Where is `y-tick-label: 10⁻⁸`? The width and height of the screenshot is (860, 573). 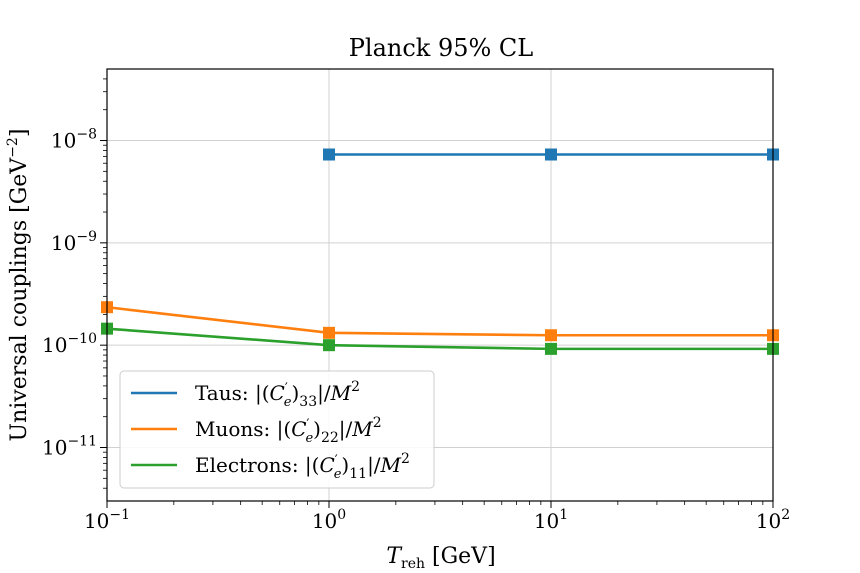
y-tick-label: 10⁻⁸ is located at coordinates (74, 140).